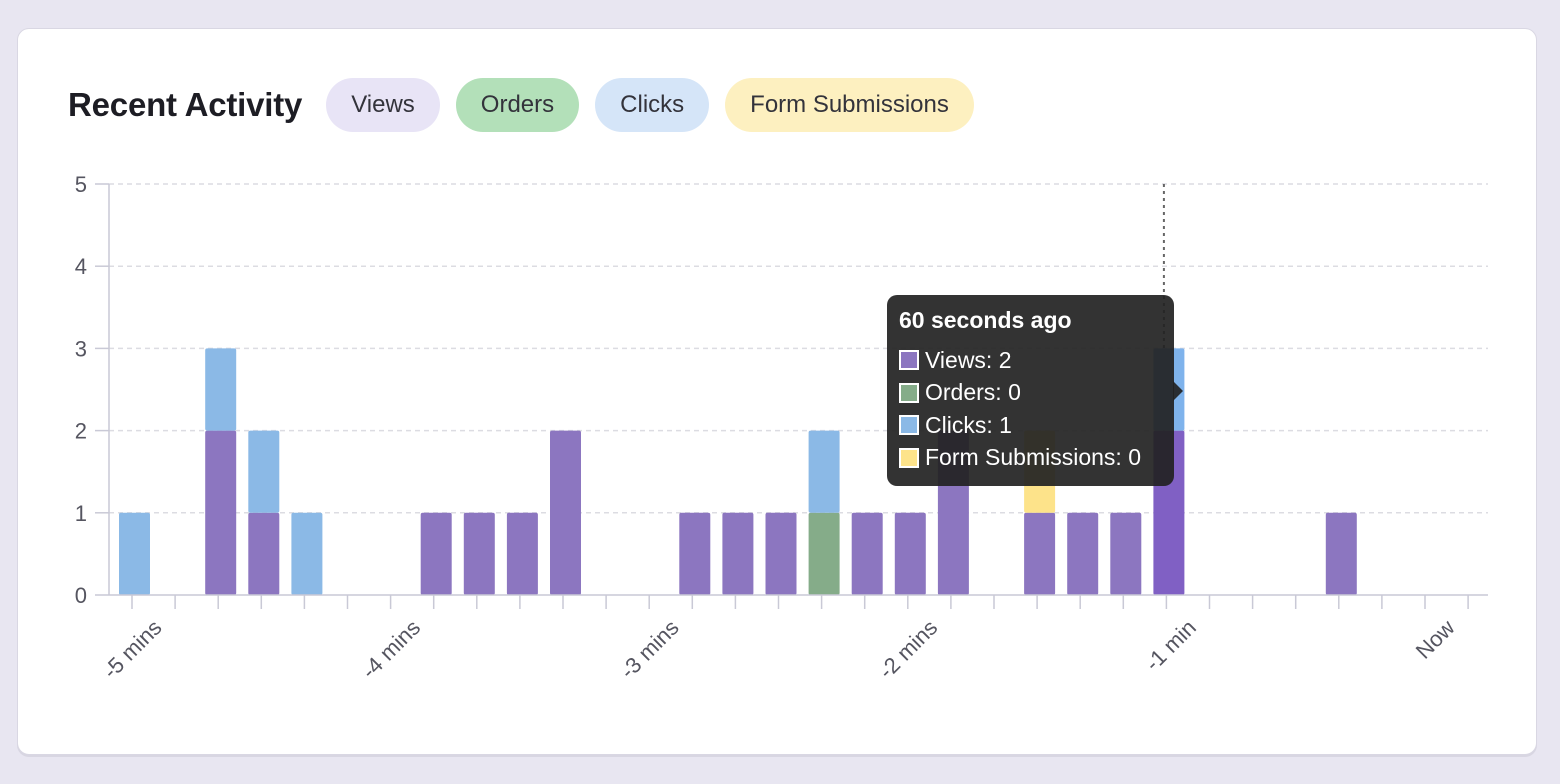  What do you see at coordinates (968, 359) in the screenshot?
I see `tooltip-views-value: Views: 2` at bounding box center [968, 359].